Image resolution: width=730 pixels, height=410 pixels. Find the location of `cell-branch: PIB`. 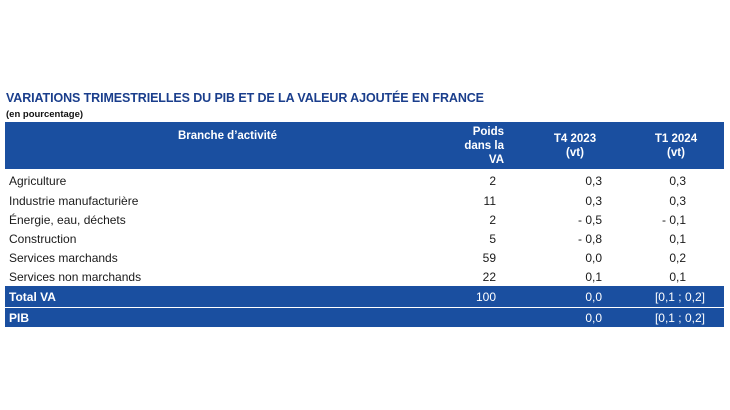

cell-branch: PIB is located at coordinates (227, 317).